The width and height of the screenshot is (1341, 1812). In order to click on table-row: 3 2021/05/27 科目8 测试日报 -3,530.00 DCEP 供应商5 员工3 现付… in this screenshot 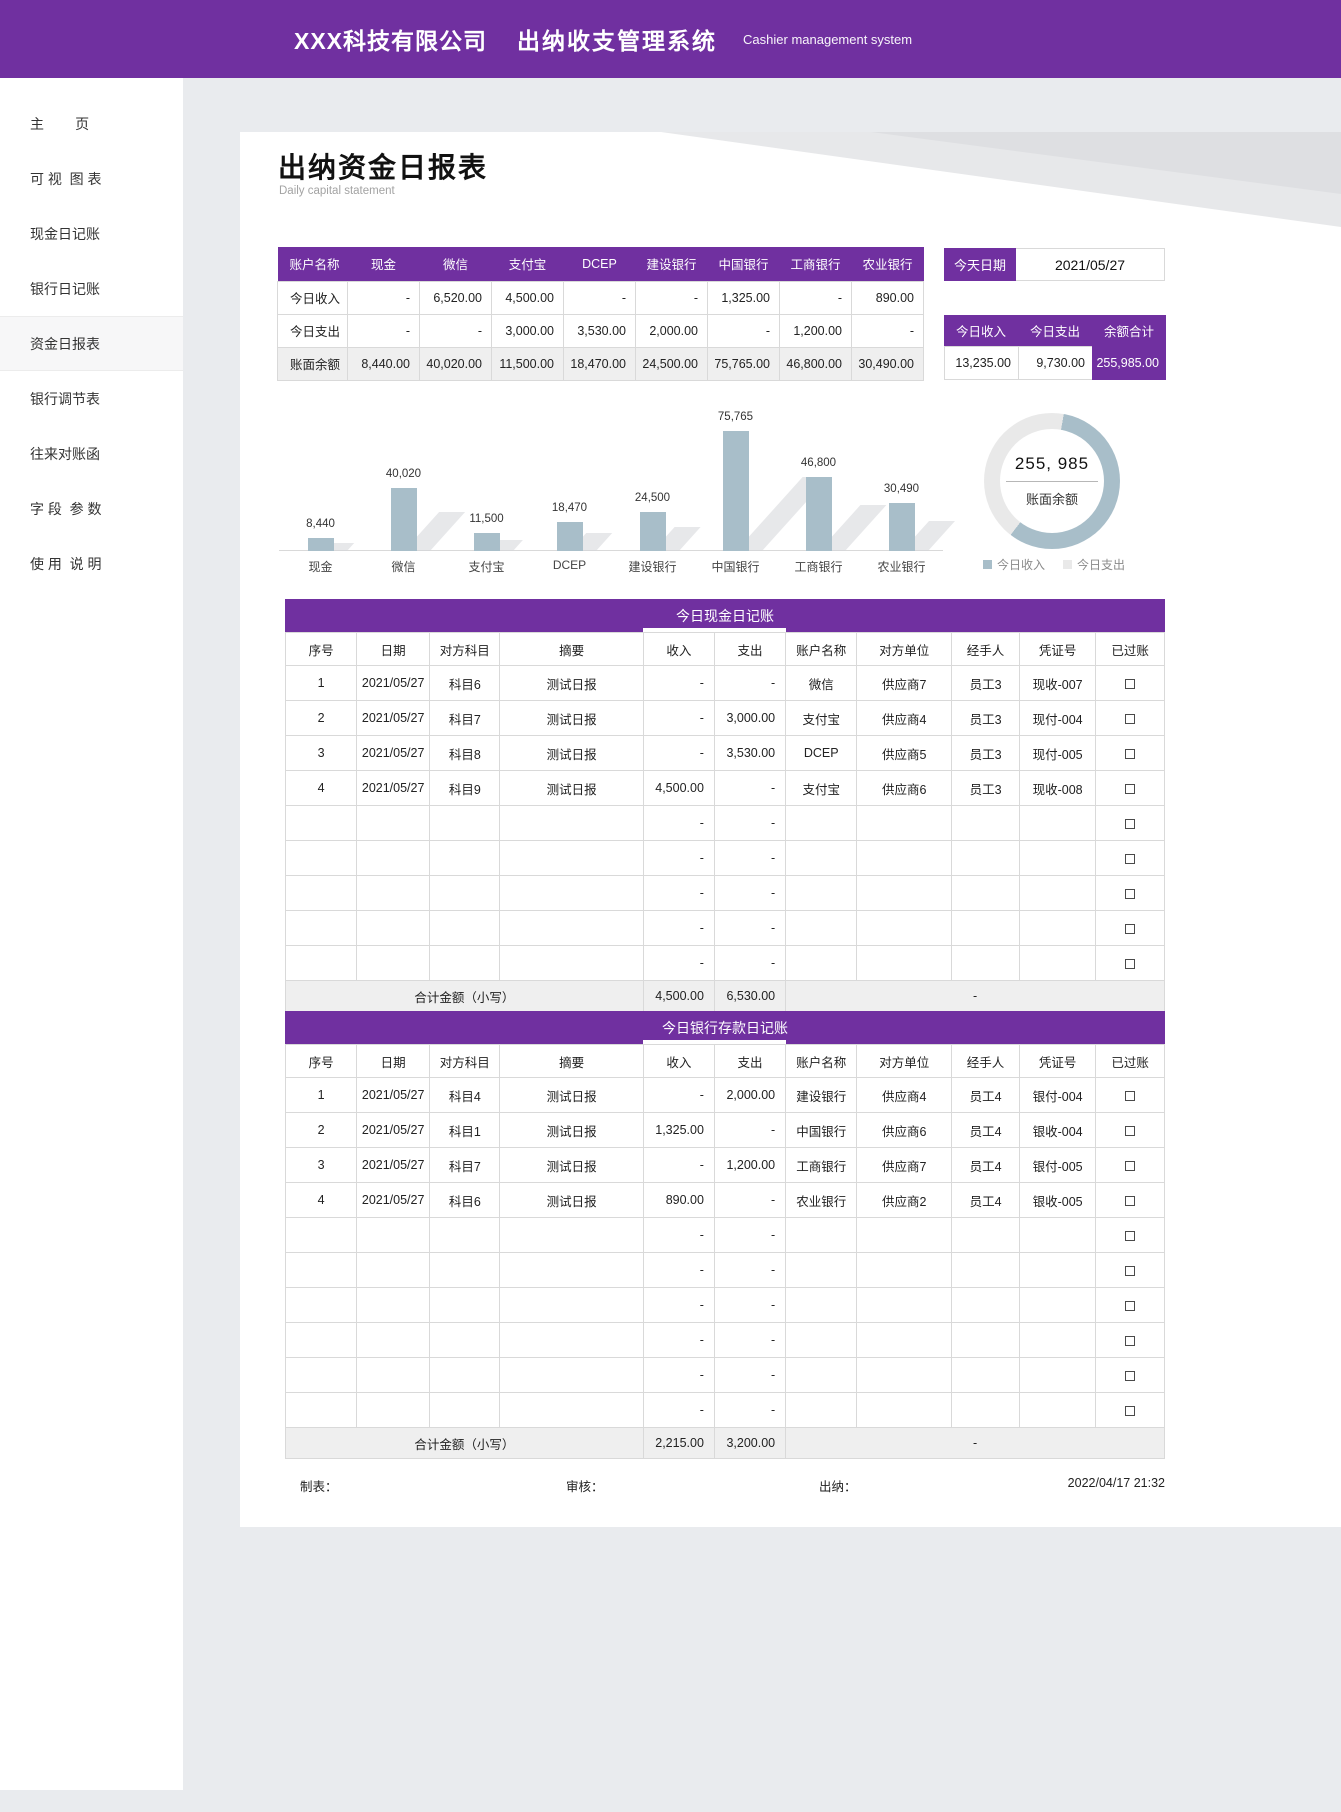, I will do `click(724, 753)`.